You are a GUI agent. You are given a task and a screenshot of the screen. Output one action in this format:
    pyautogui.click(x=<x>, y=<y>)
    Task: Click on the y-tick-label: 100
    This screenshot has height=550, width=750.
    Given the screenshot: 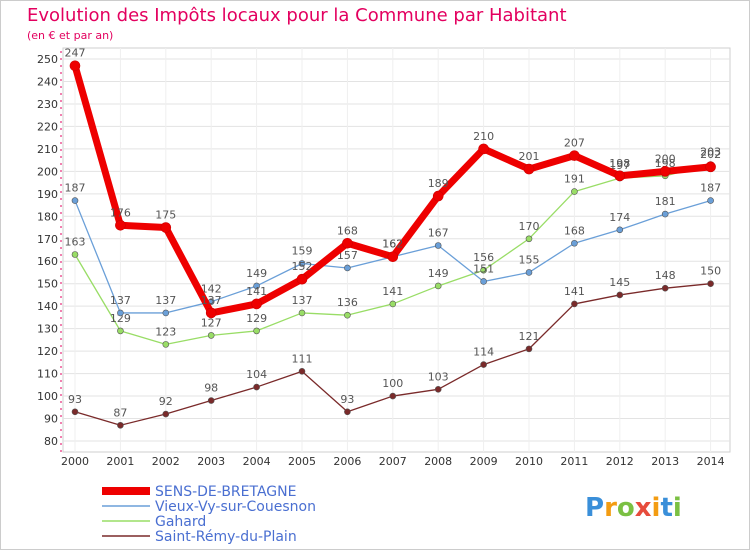 What is the action you would take?
    pyautogui.click(x=47, y=396)
    